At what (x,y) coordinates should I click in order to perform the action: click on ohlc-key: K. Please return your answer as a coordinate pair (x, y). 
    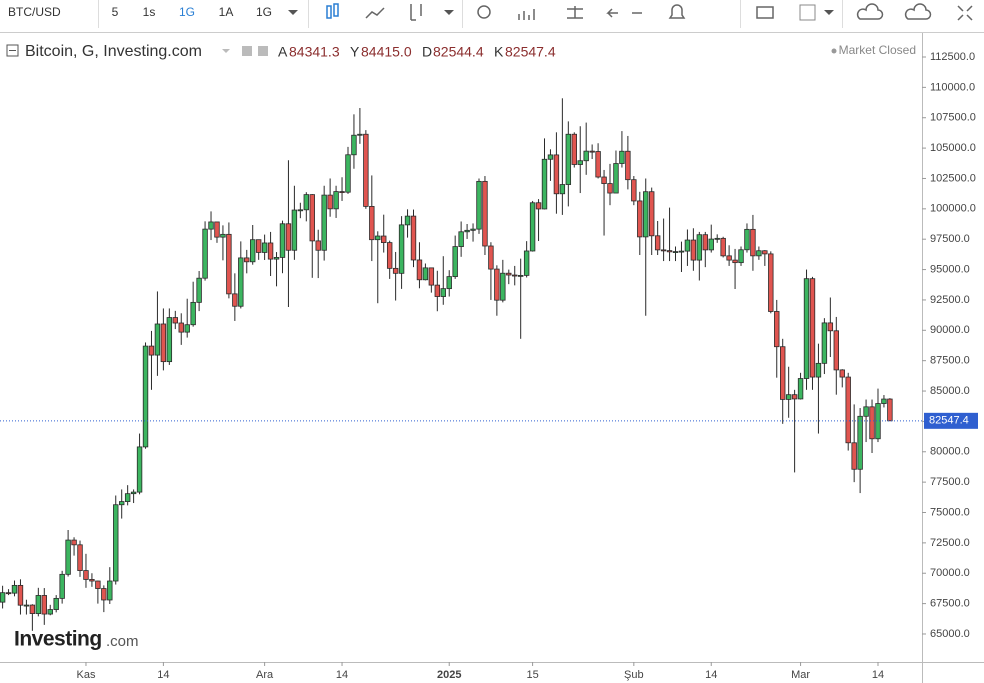
    Looking at the image, I should click on (499, 52).